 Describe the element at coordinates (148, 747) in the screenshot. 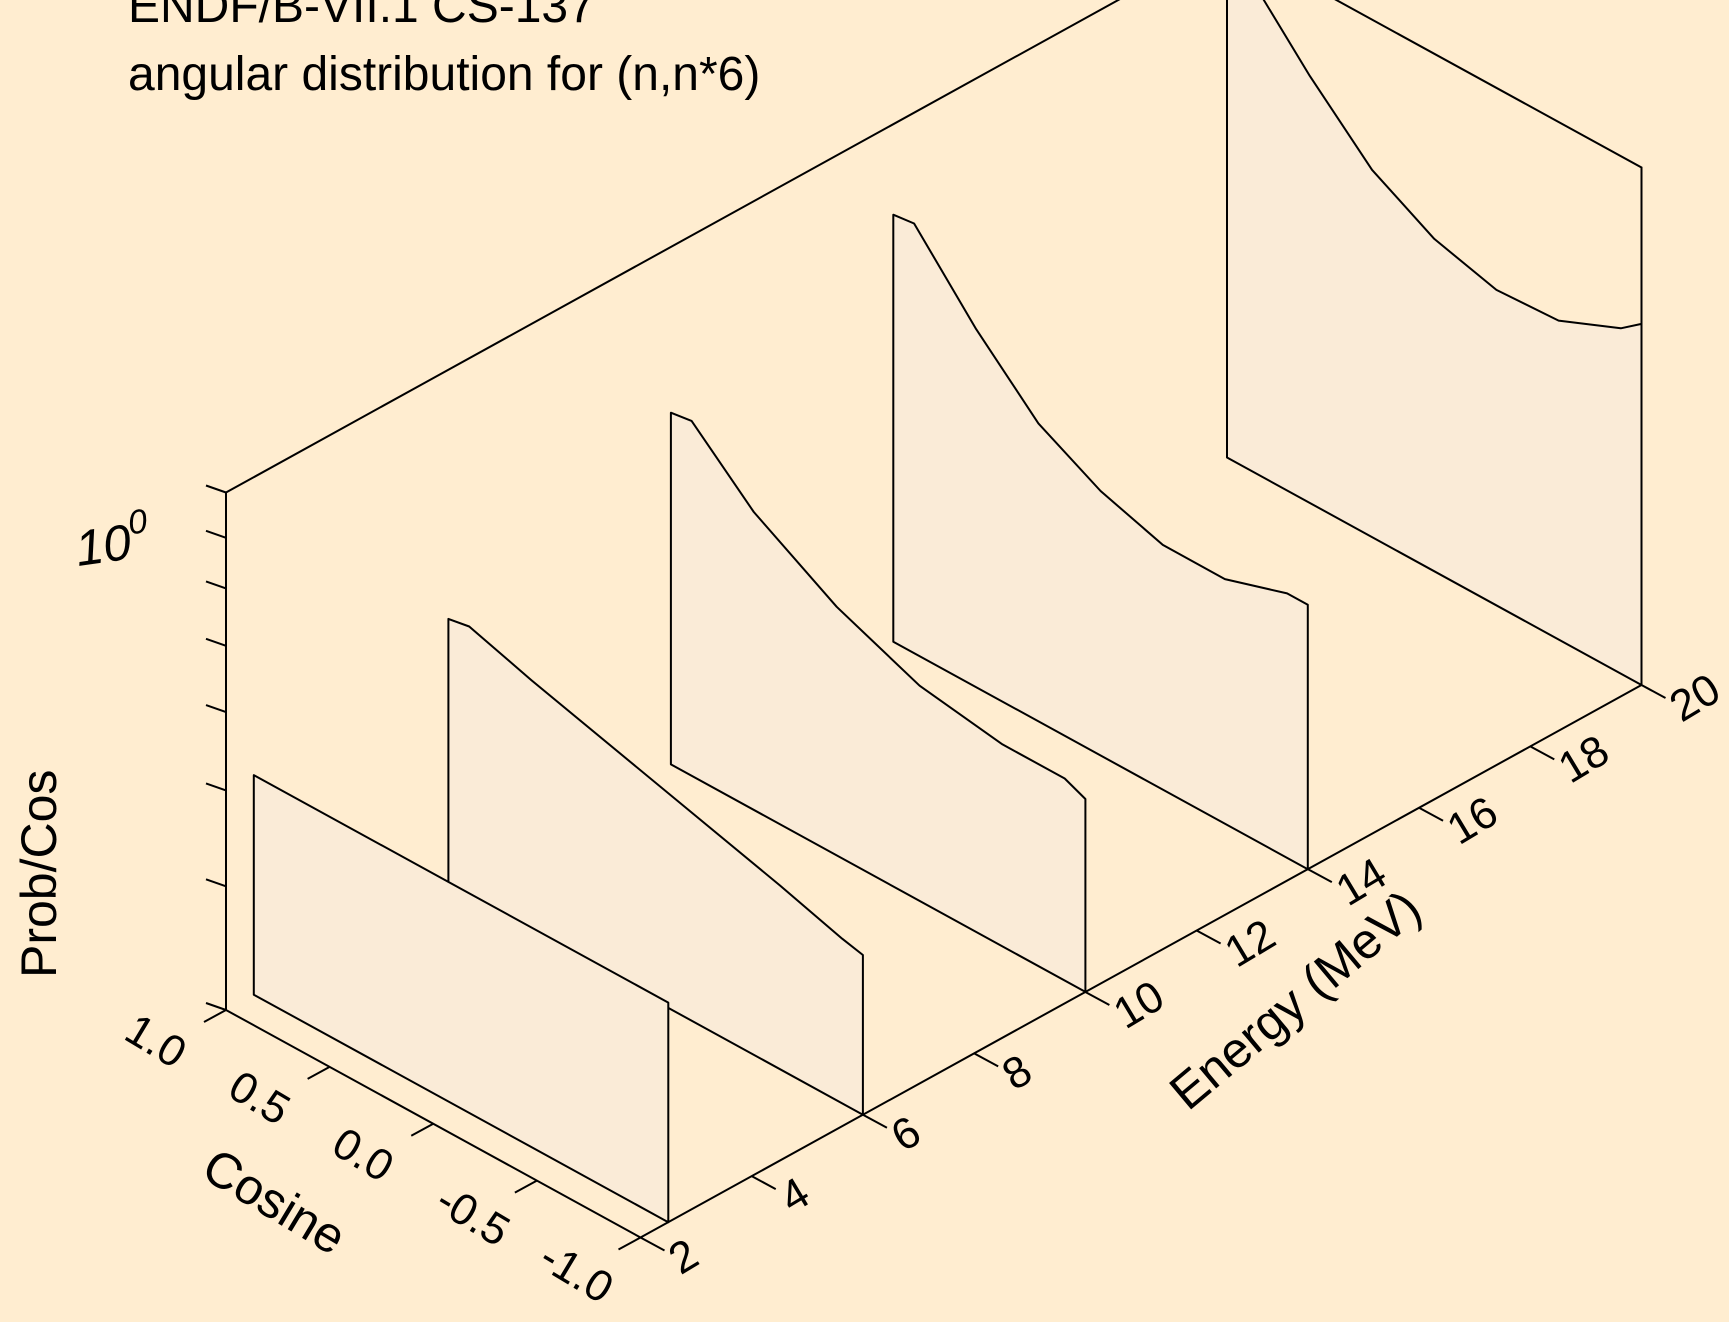

I see `prob-axis: 100` at that location.